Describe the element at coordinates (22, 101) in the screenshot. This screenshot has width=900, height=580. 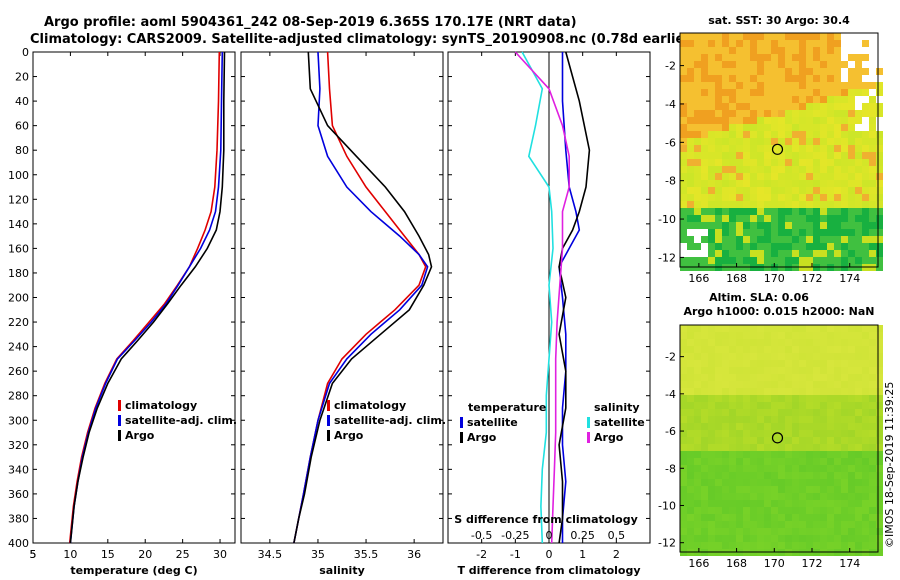
I see `y-tick-label: 40` at that location.